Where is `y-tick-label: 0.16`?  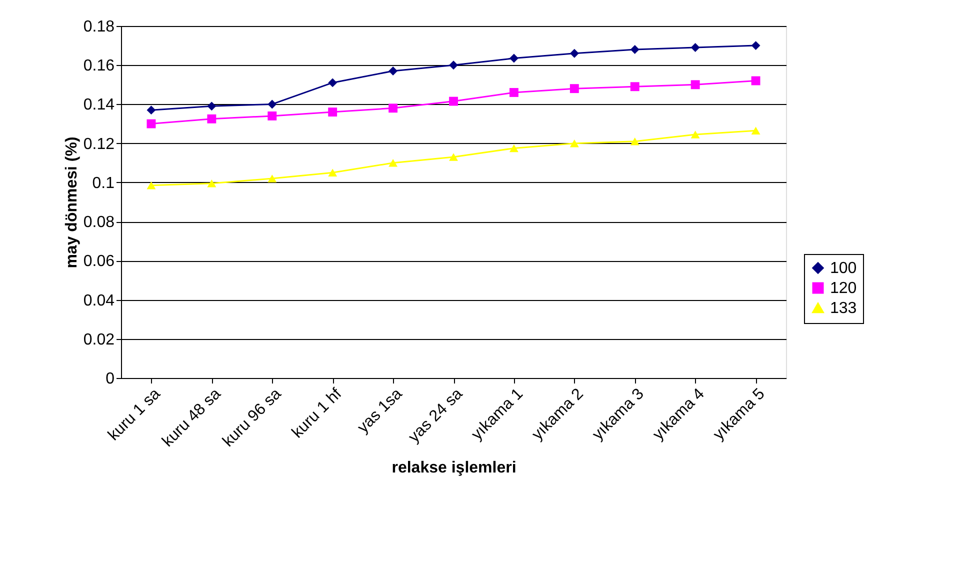
y-tick-label: 0.16 is located at coordinates (99, 66).